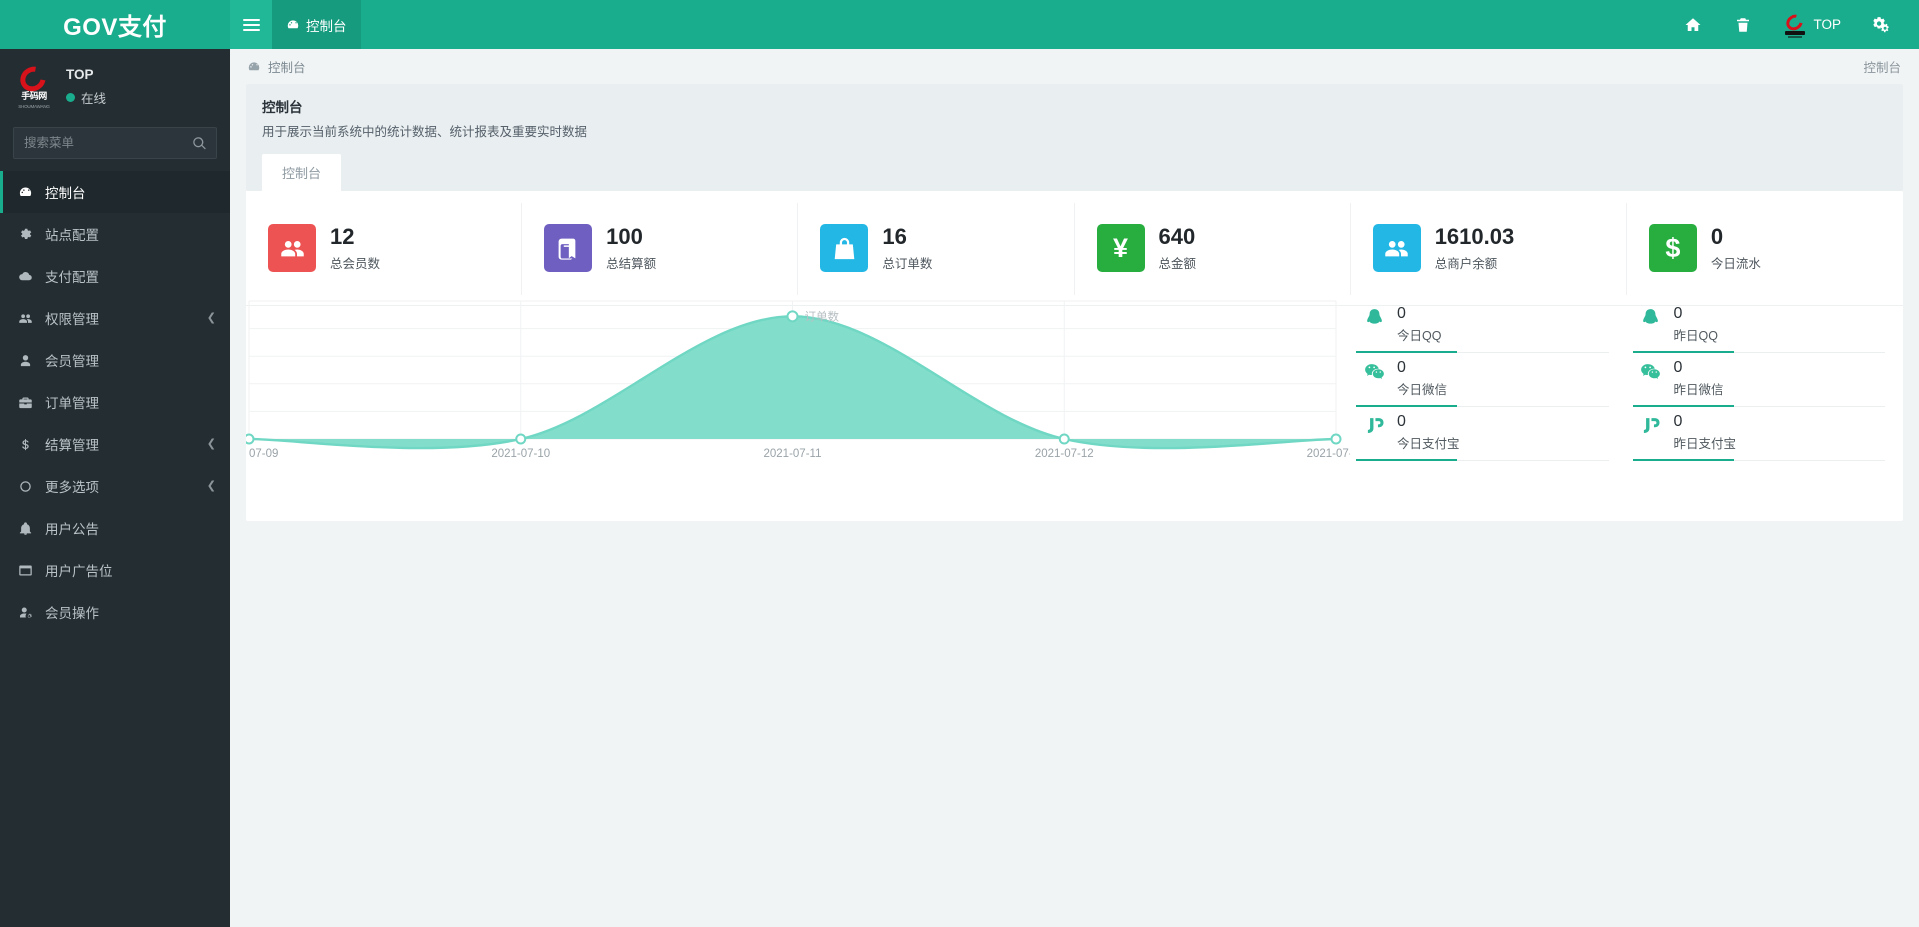  I want to click on avatar-logo-icon: 手码网 SHOUMAWANG, so click(34, 85).